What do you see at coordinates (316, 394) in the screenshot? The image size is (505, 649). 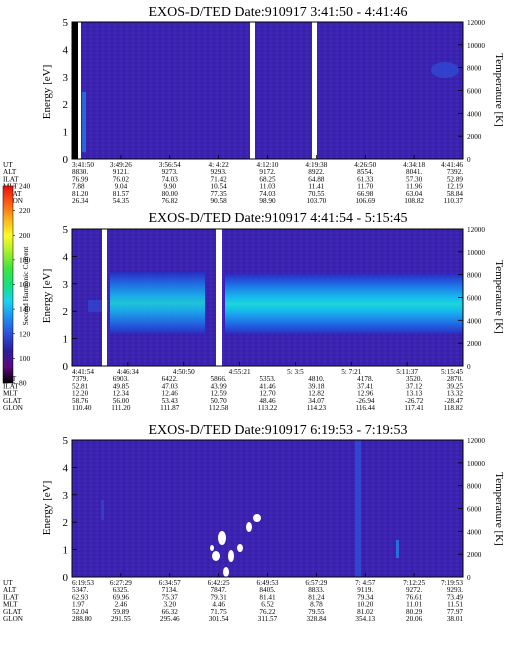 I see `ephem-value: 12.82` at bounding box center [316, 394].